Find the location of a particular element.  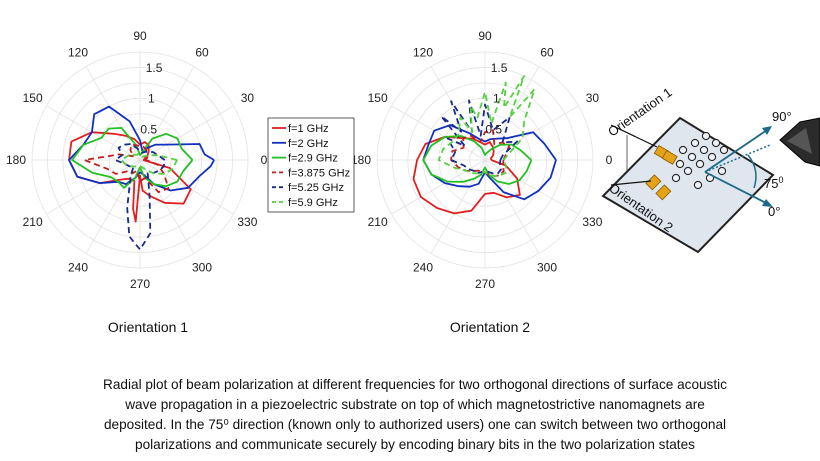

label-angle-75: 750 is located at coordinates (773, 183).